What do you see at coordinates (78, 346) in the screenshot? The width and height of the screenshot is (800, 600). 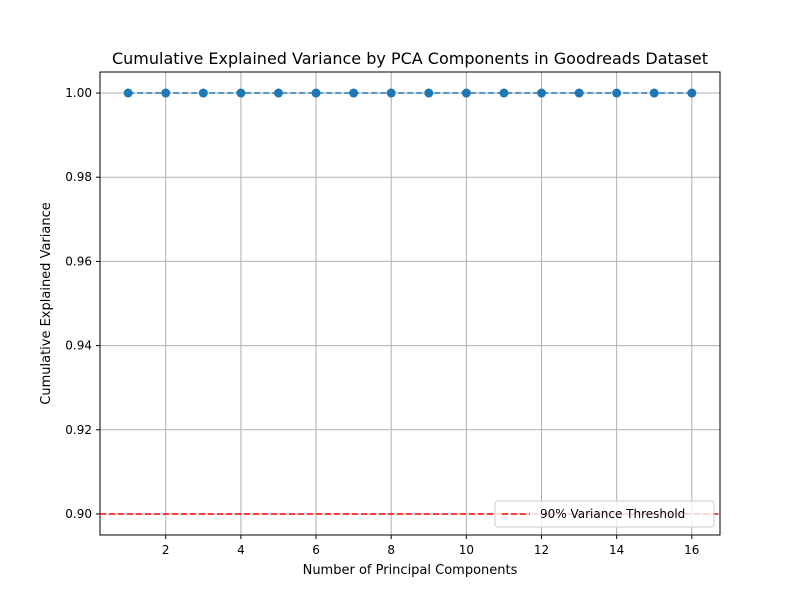 I see `y-tick-label: 0.94` at bounding box center [78, 346].